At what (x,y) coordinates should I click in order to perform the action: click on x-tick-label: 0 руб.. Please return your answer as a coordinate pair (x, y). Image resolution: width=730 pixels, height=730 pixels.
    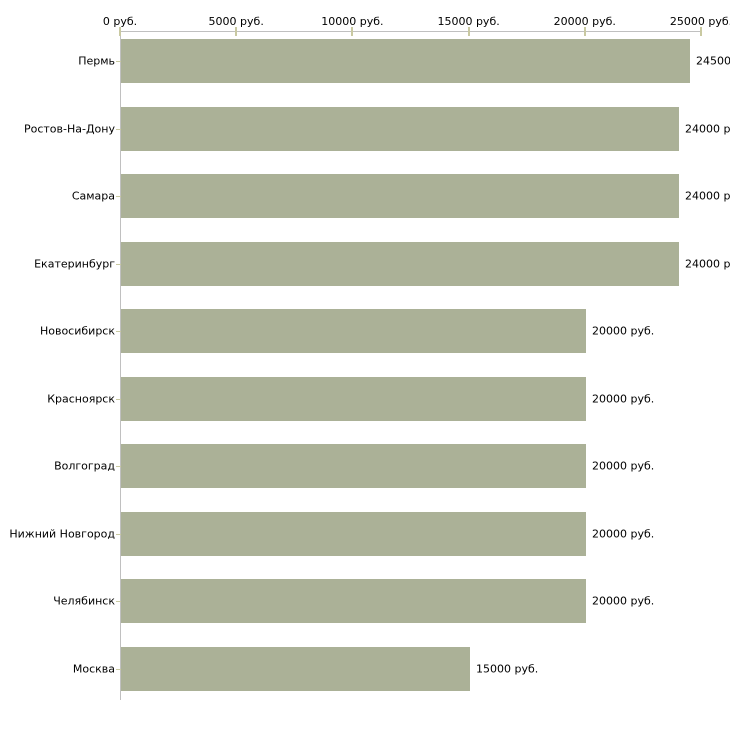
    Looking at the image, I should click on (120, 21).